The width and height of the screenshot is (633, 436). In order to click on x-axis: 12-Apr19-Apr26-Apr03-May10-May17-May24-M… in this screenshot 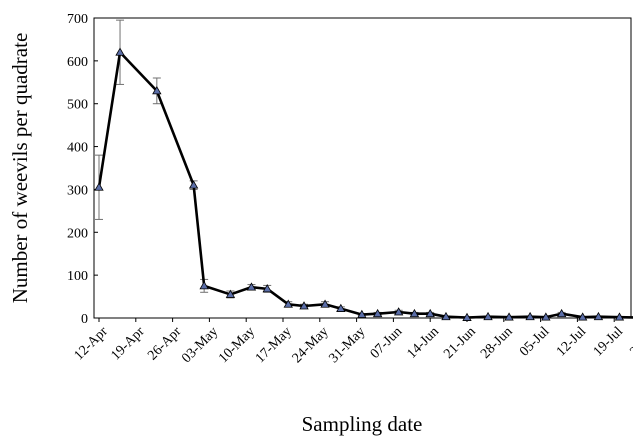, I will do `click(352, 342)`.